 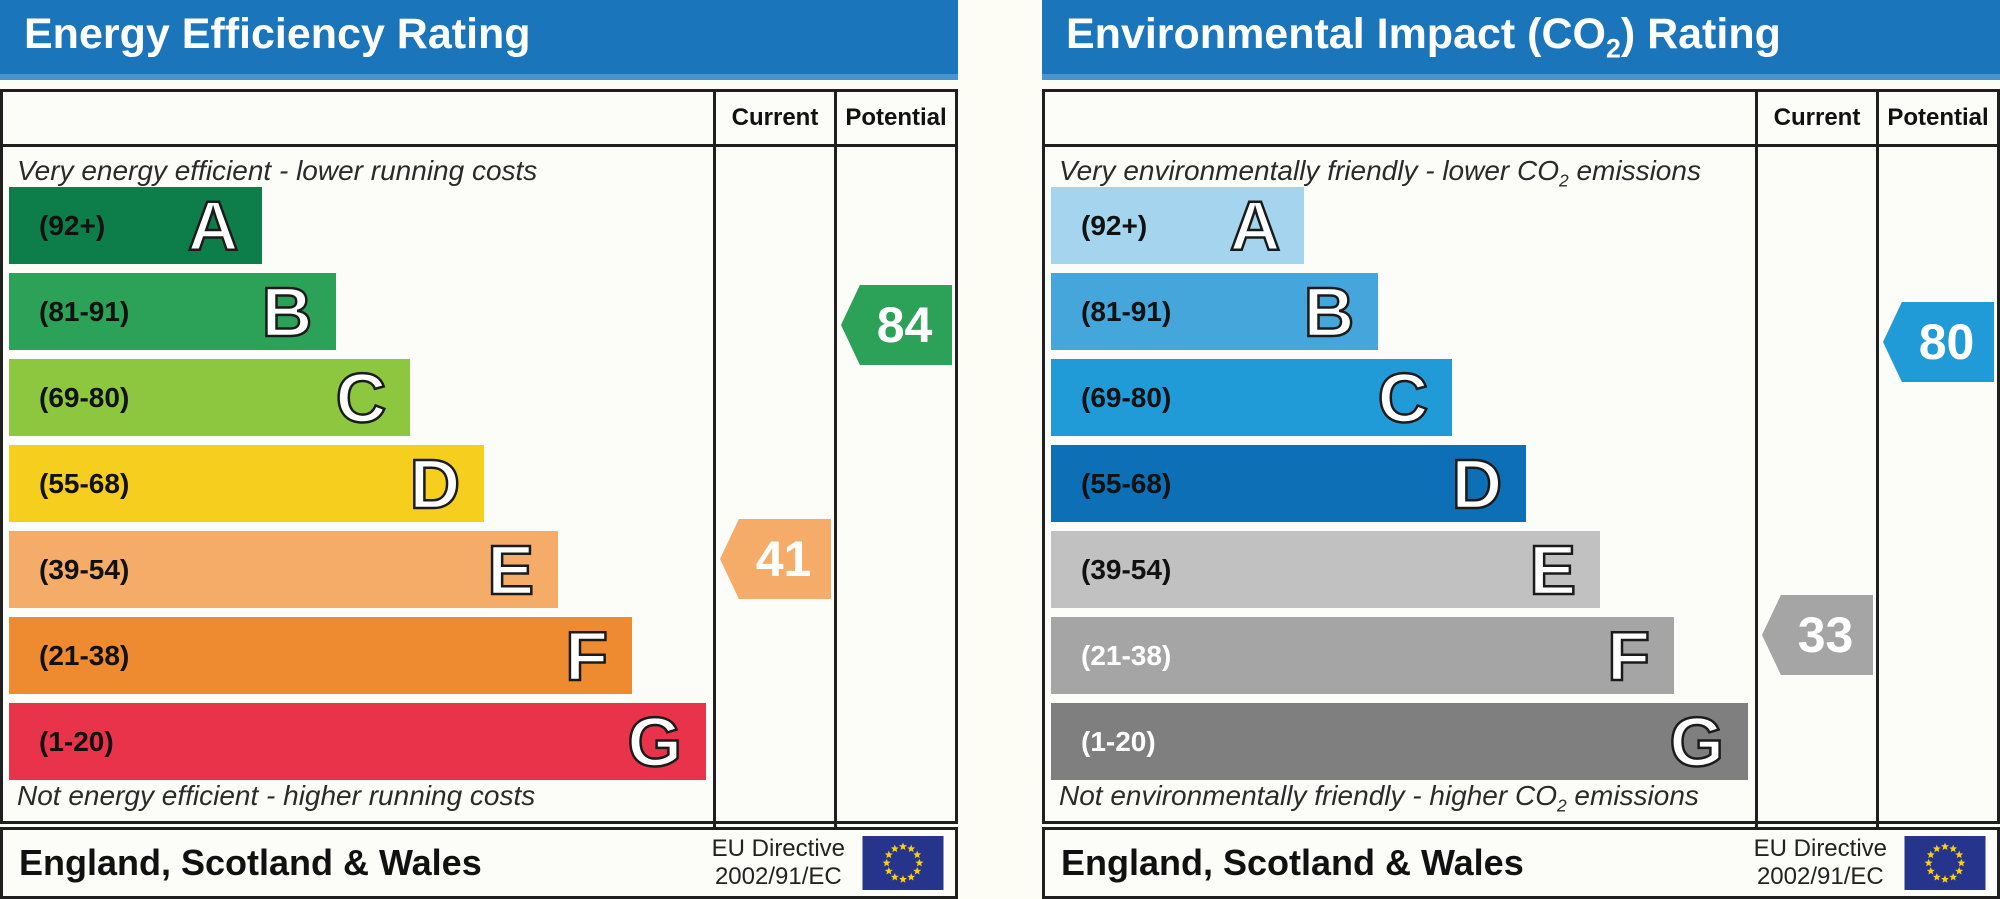 What do you see at coordinates (1632, 795) in the screenshot?
I see `bottom-caption-text-end: emissions` at bounding box center [1632, 795].